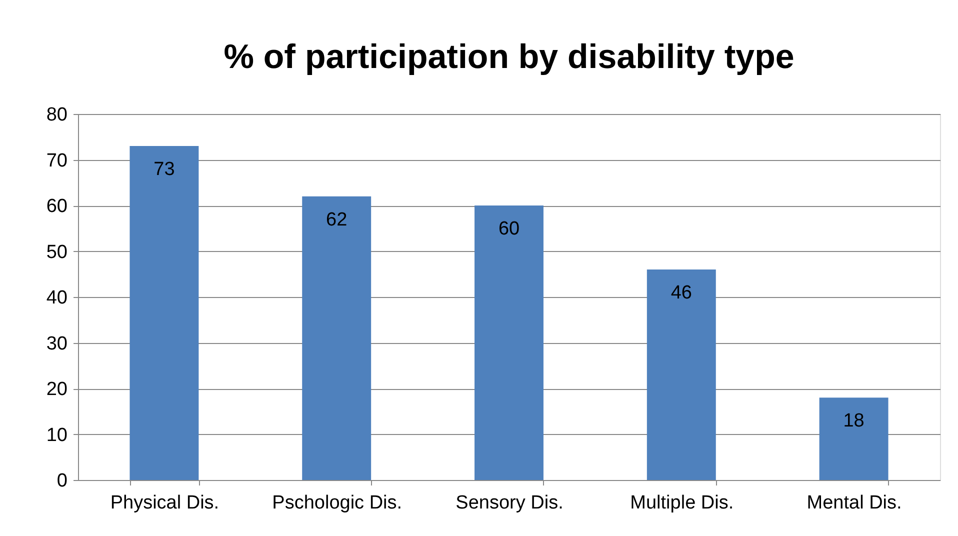 This screenshot has height=536, width=958. I want to click on y-tick-label: 30, so click(57, 343).